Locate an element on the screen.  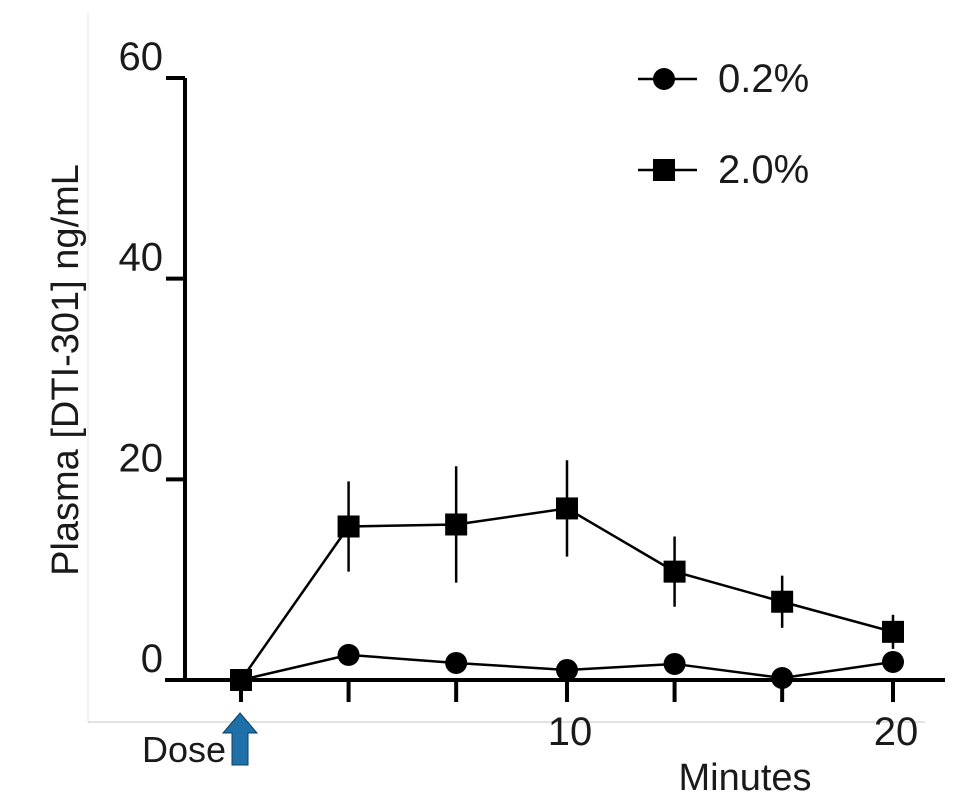
legend-entry-square: 2.0% is located at coordinates (723, 170).